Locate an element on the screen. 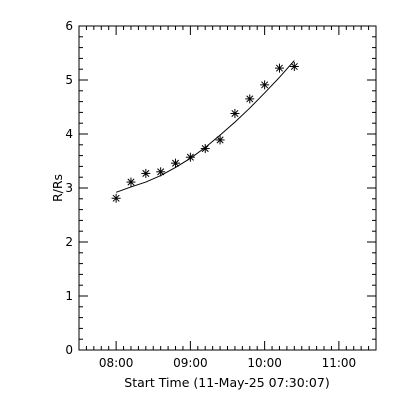 This screenshot has width=400, height=400. x-axis-label: Start Time (11-May-25 07:30:07) is located at coordinates (226, 382).